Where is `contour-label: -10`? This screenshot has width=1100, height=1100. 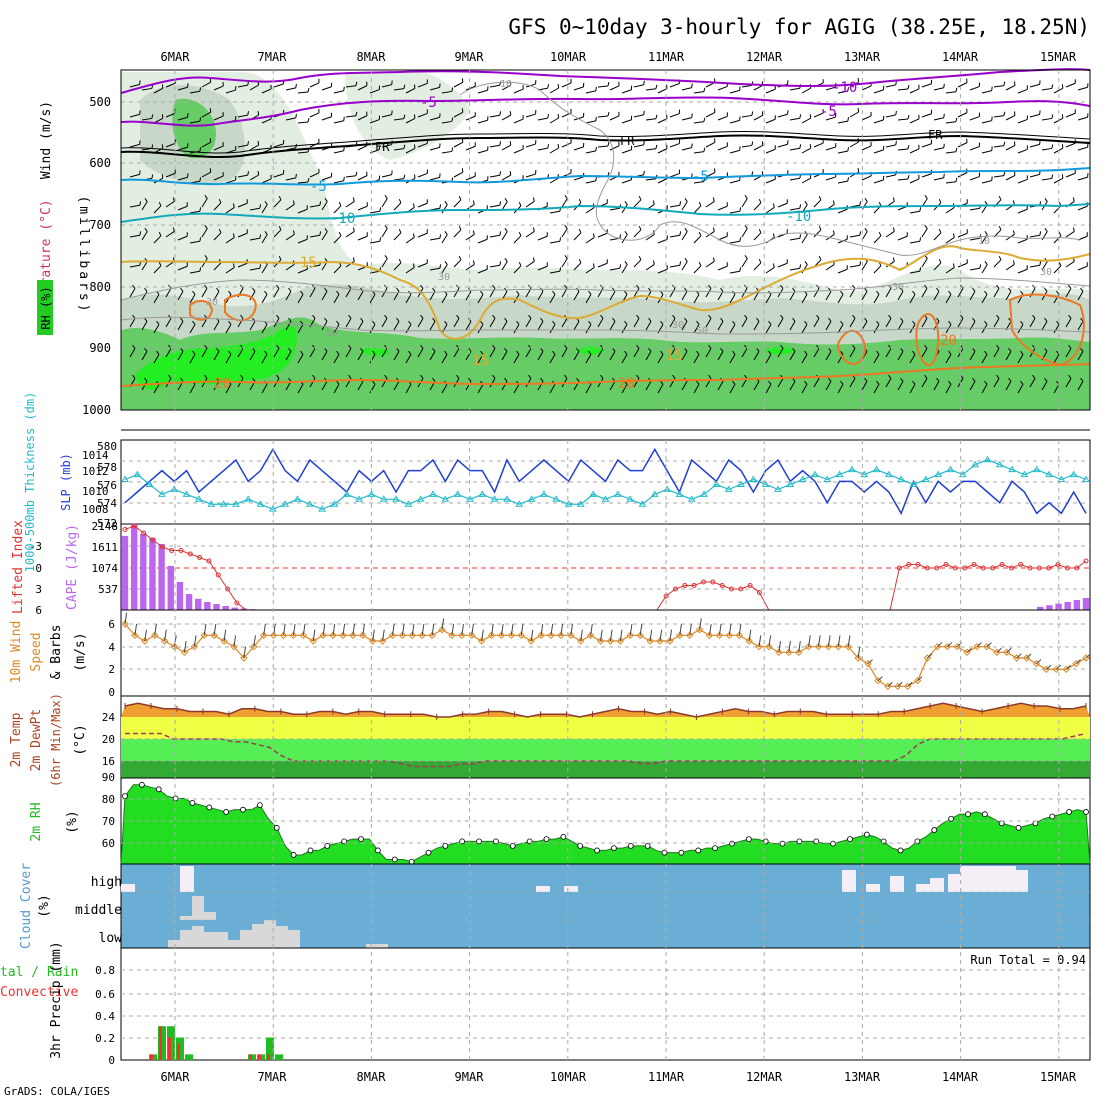 contour-label: -10 is located at coordinates (844, 88).